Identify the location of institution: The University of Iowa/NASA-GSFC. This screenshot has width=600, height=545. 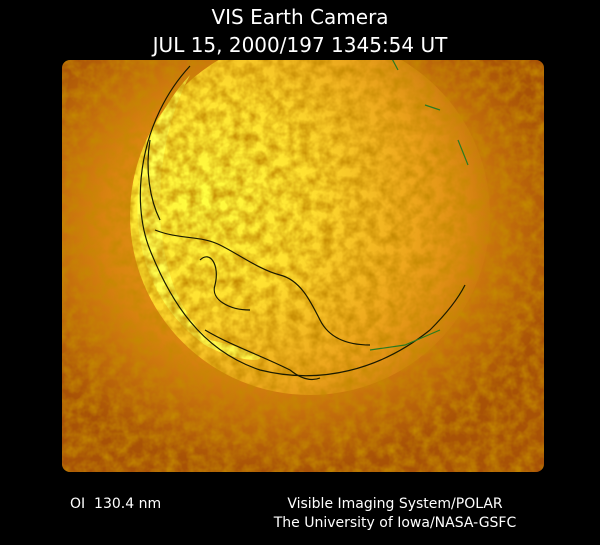
(395, 523).